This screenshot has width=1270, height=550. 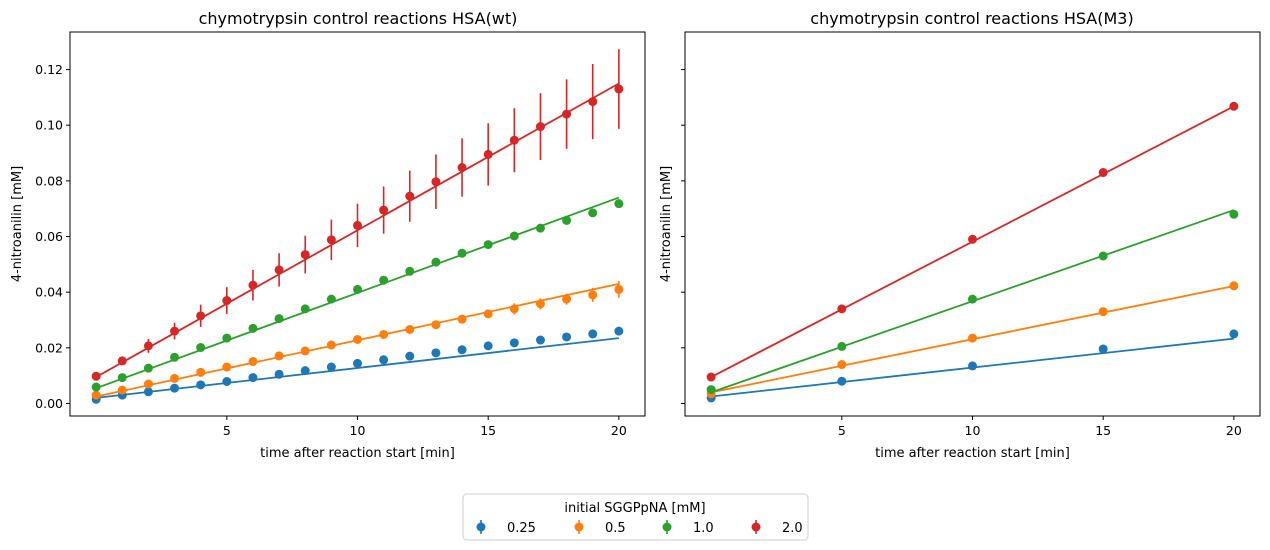 I want to click on y-tick-label: 0.04, so click(x=49, y=292).